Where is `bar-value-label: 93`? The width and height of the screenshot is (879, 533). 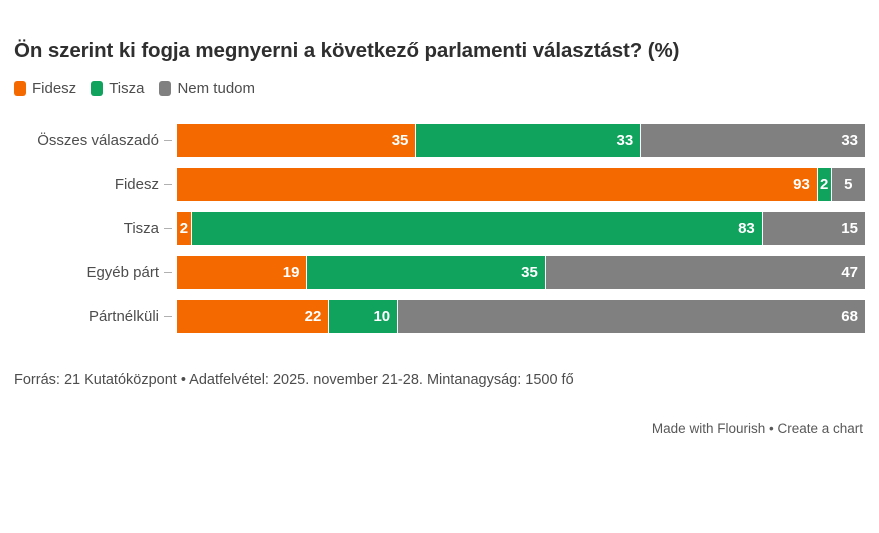
bar-value-label: 93 is located at coordinates (801, 184).